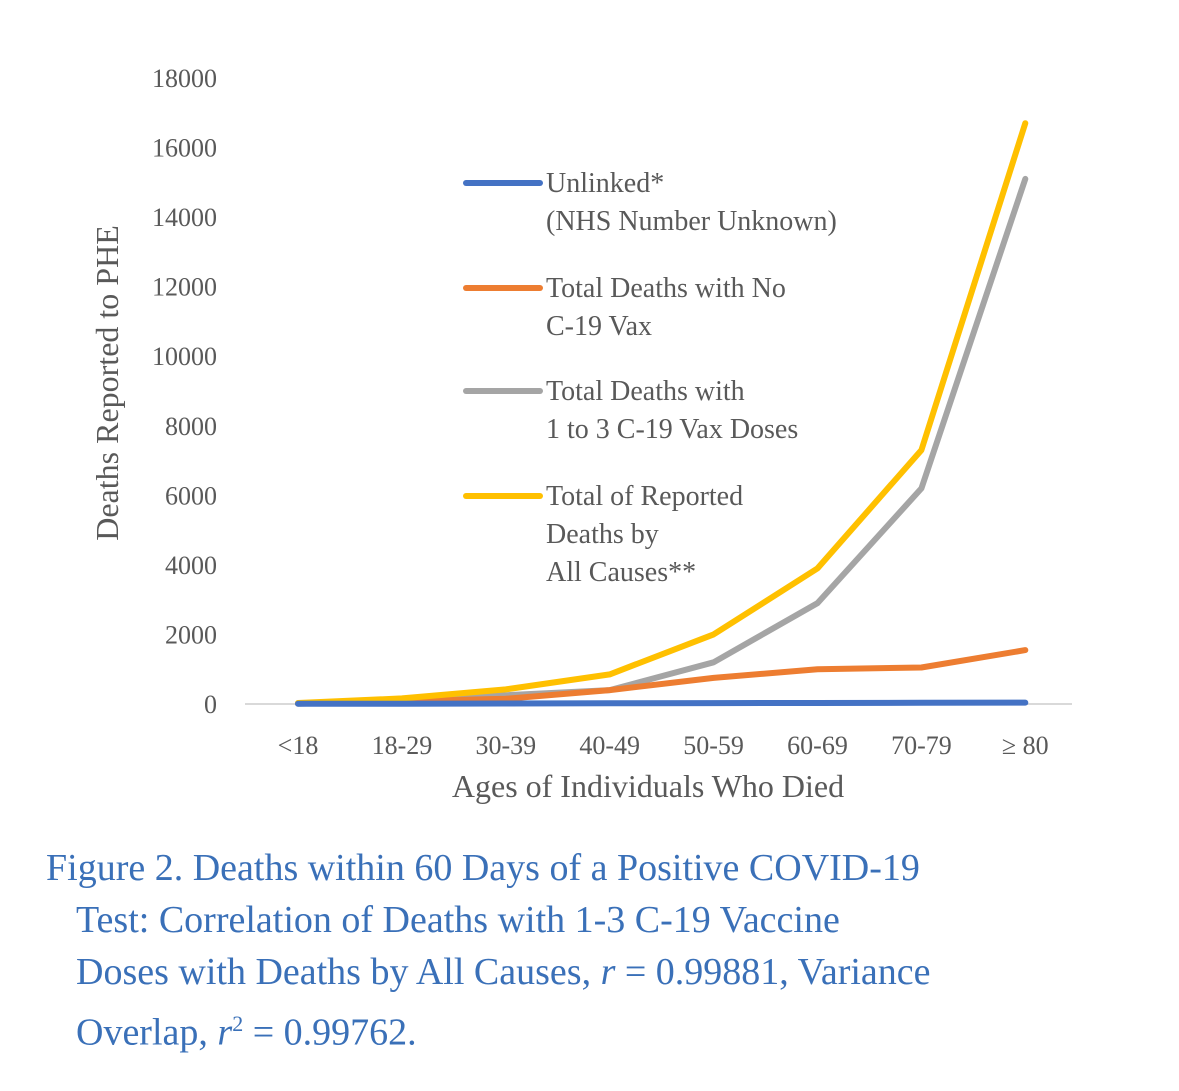 Image resolution: width=1179 pixels, height=1091 pixels. What do you see at coordinates (191, 426) in the screenshot?
I see `y-tick-label: 8000` at bounding box center [191, 426].